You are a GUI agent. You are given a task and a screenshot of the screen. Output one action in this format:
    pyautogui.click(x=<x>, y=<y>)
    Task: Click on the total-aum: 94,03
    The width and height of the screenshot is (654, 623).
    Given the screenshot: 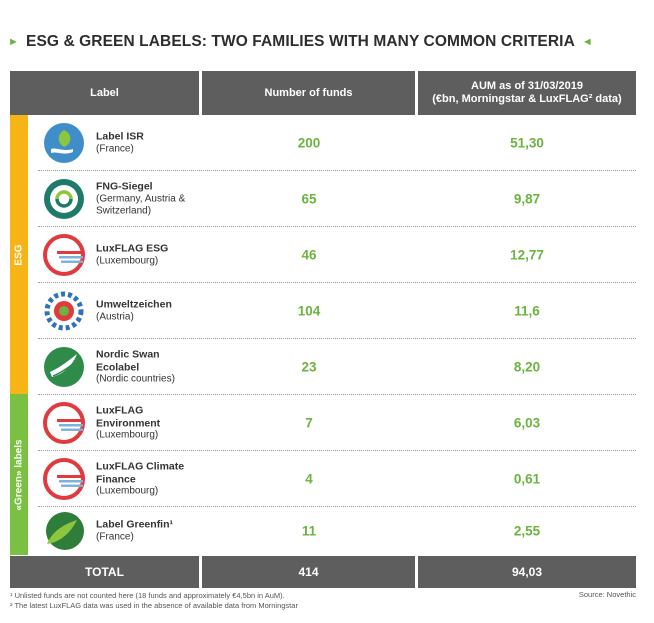 What is the action you would take?
    pyautogui.click(x=527, y=572)
    